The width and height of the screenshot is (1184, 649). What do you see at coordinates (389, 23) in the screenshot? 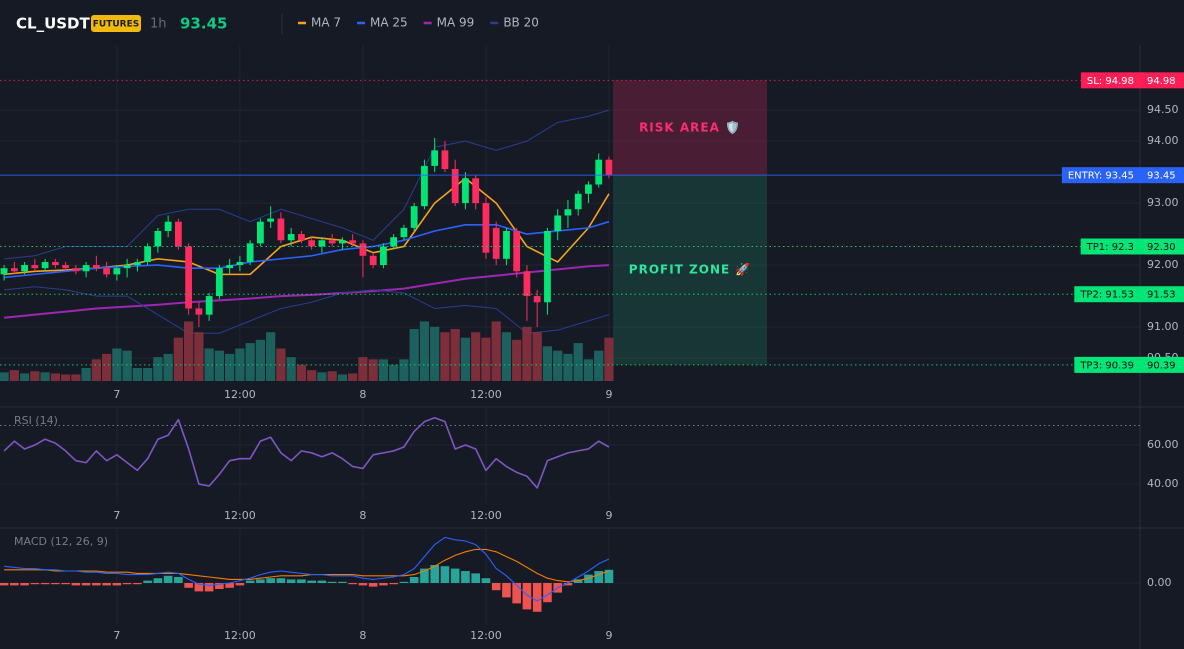
I see `legend-label: MA 25` at bounding box center [389, 23].